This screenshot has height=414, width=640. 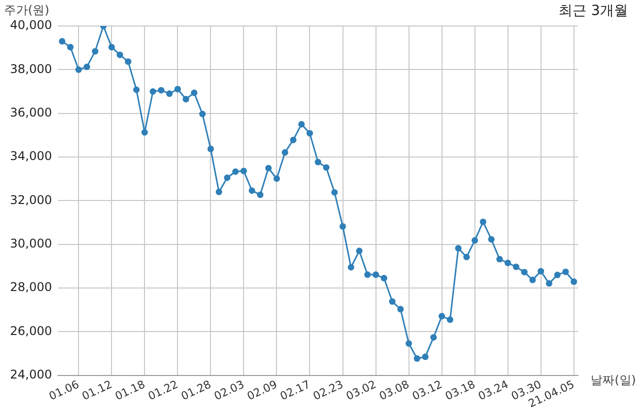 What do you see at coordinates (31, 199) in the screenshot?
I see `y-tick-label: 32,000` at bounding box center [31, 199].